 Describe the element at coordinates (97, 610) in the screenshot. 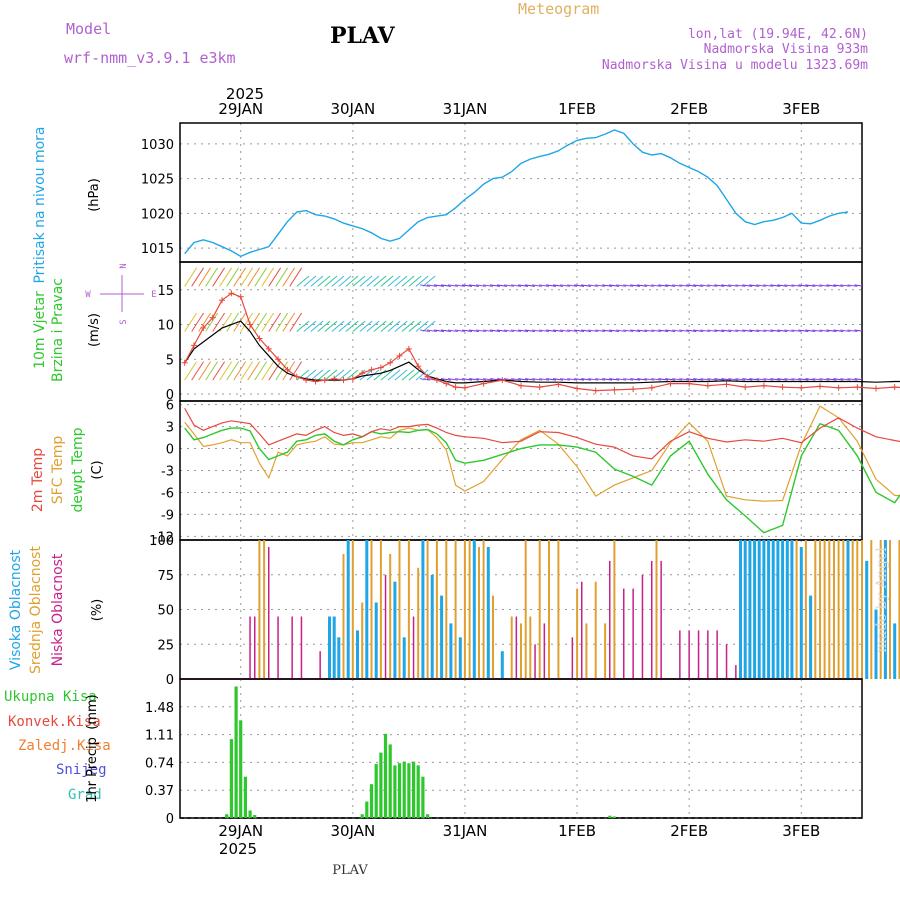

I see `cloud-axis-unit: (%)` at that location.